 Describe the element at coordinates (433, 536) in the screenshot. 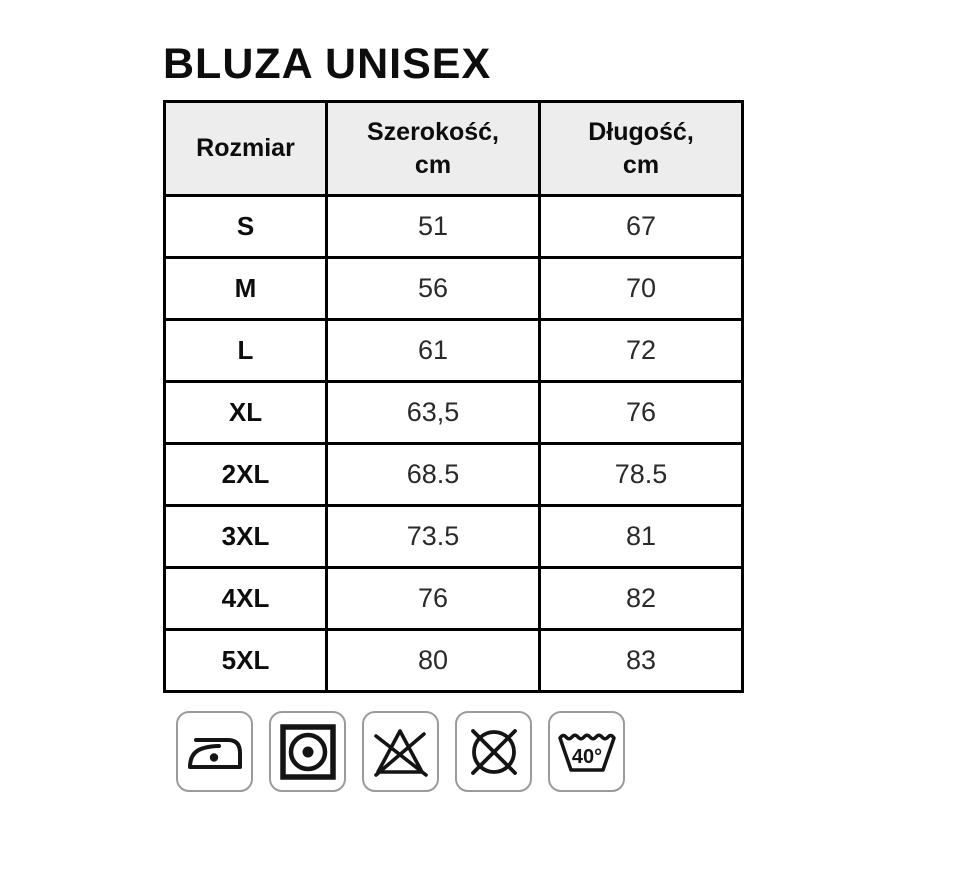

I see `width-cell: 73.5` at that location.